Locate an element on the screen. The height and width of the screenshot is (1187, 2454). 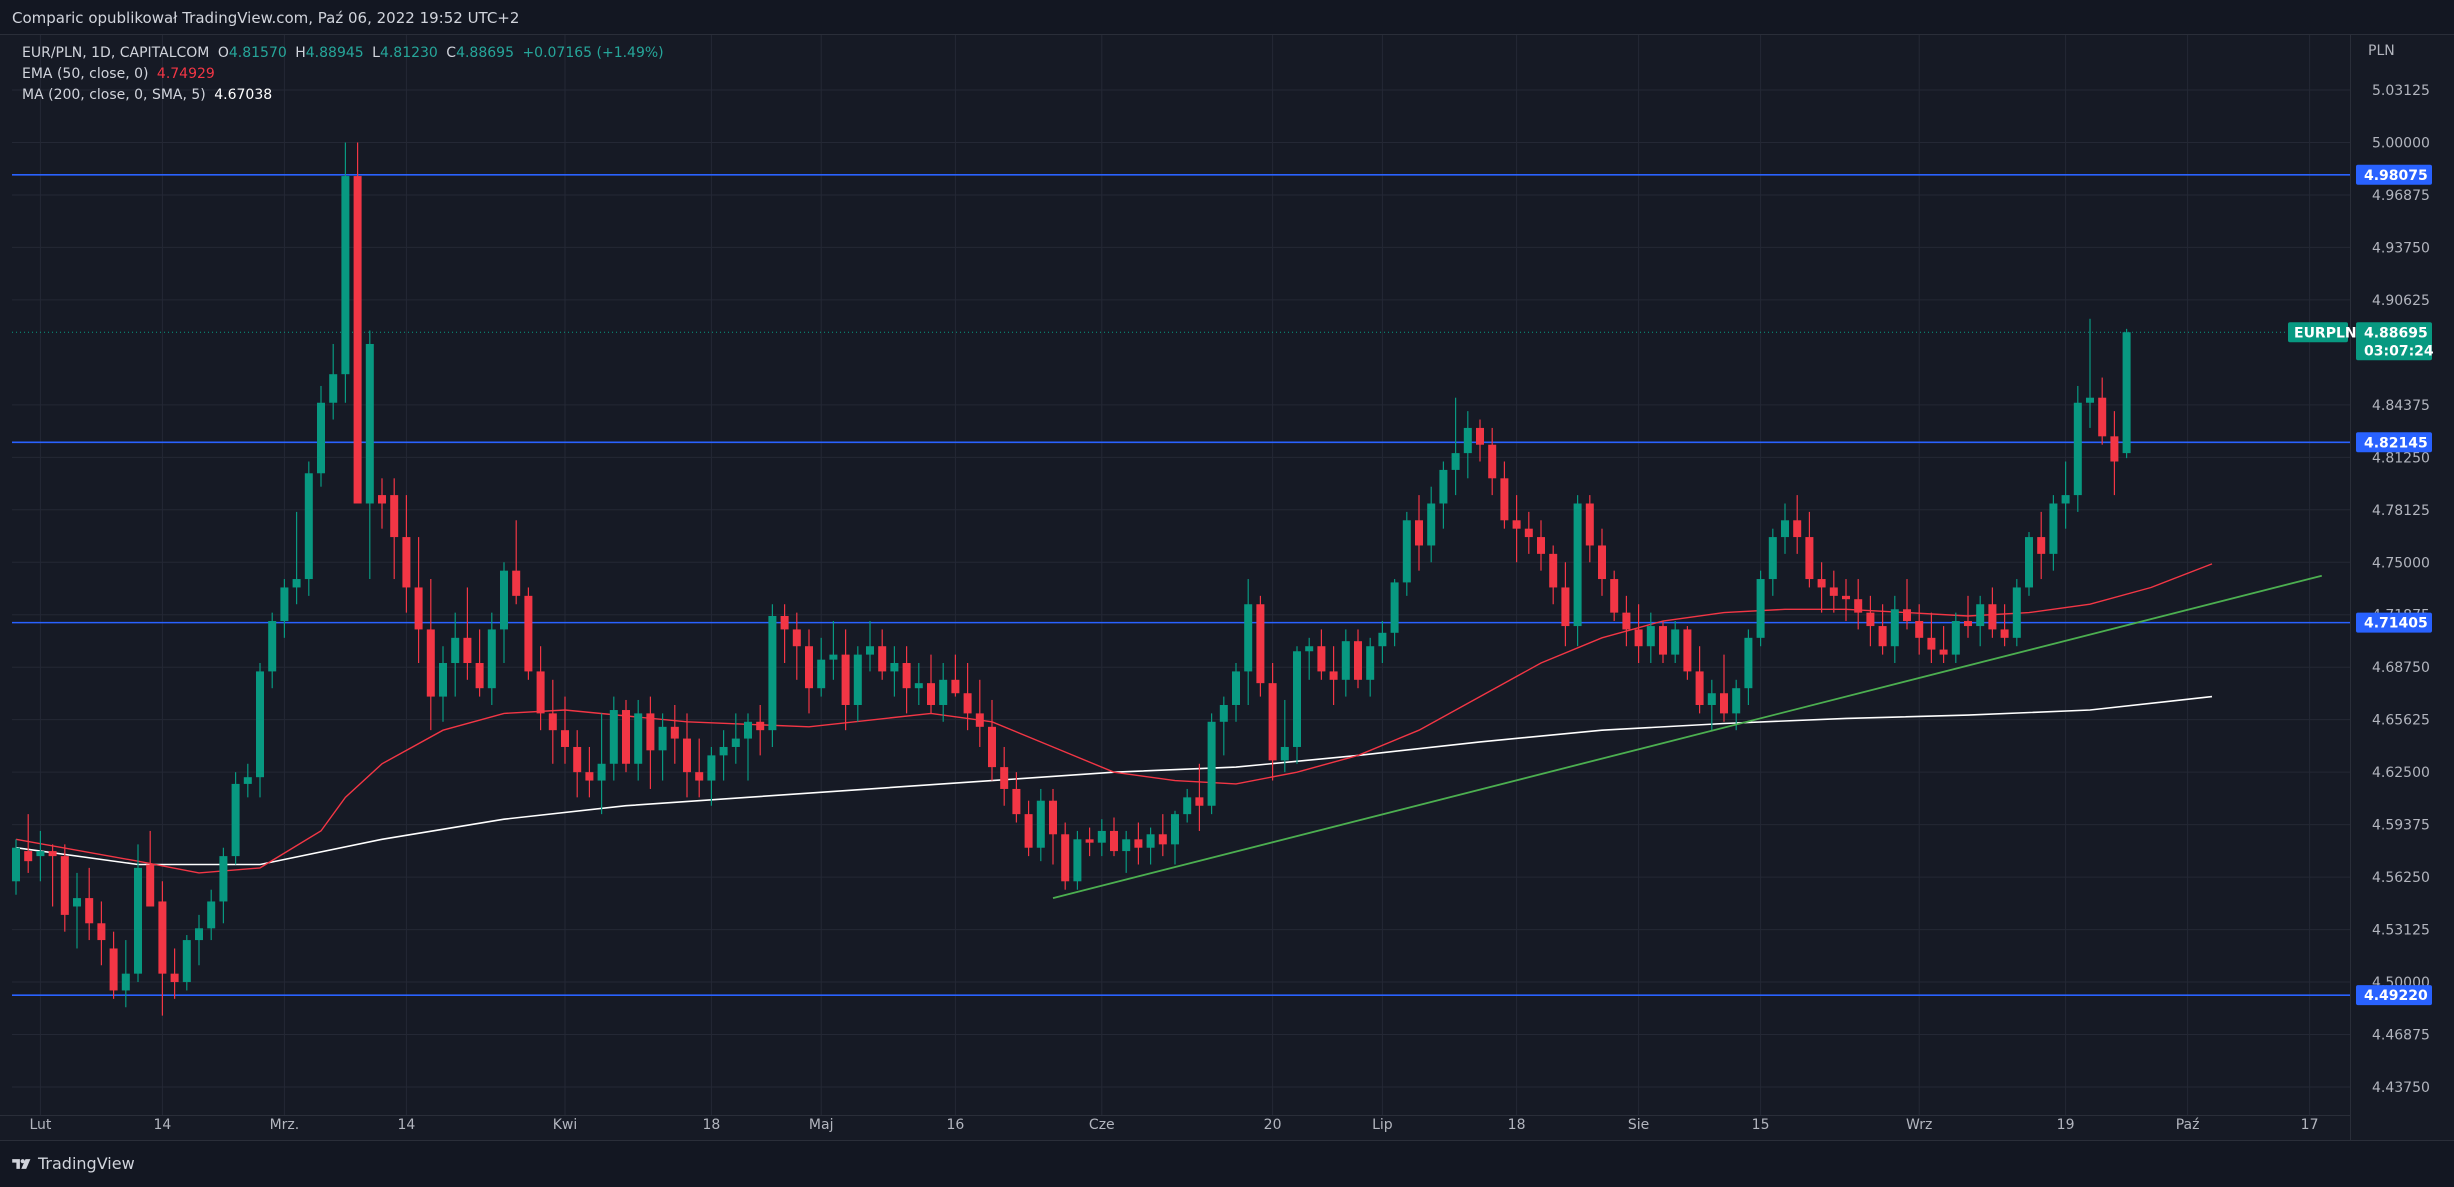
price-tick-label: 4.78125 is located at coordinates (2401, 511).